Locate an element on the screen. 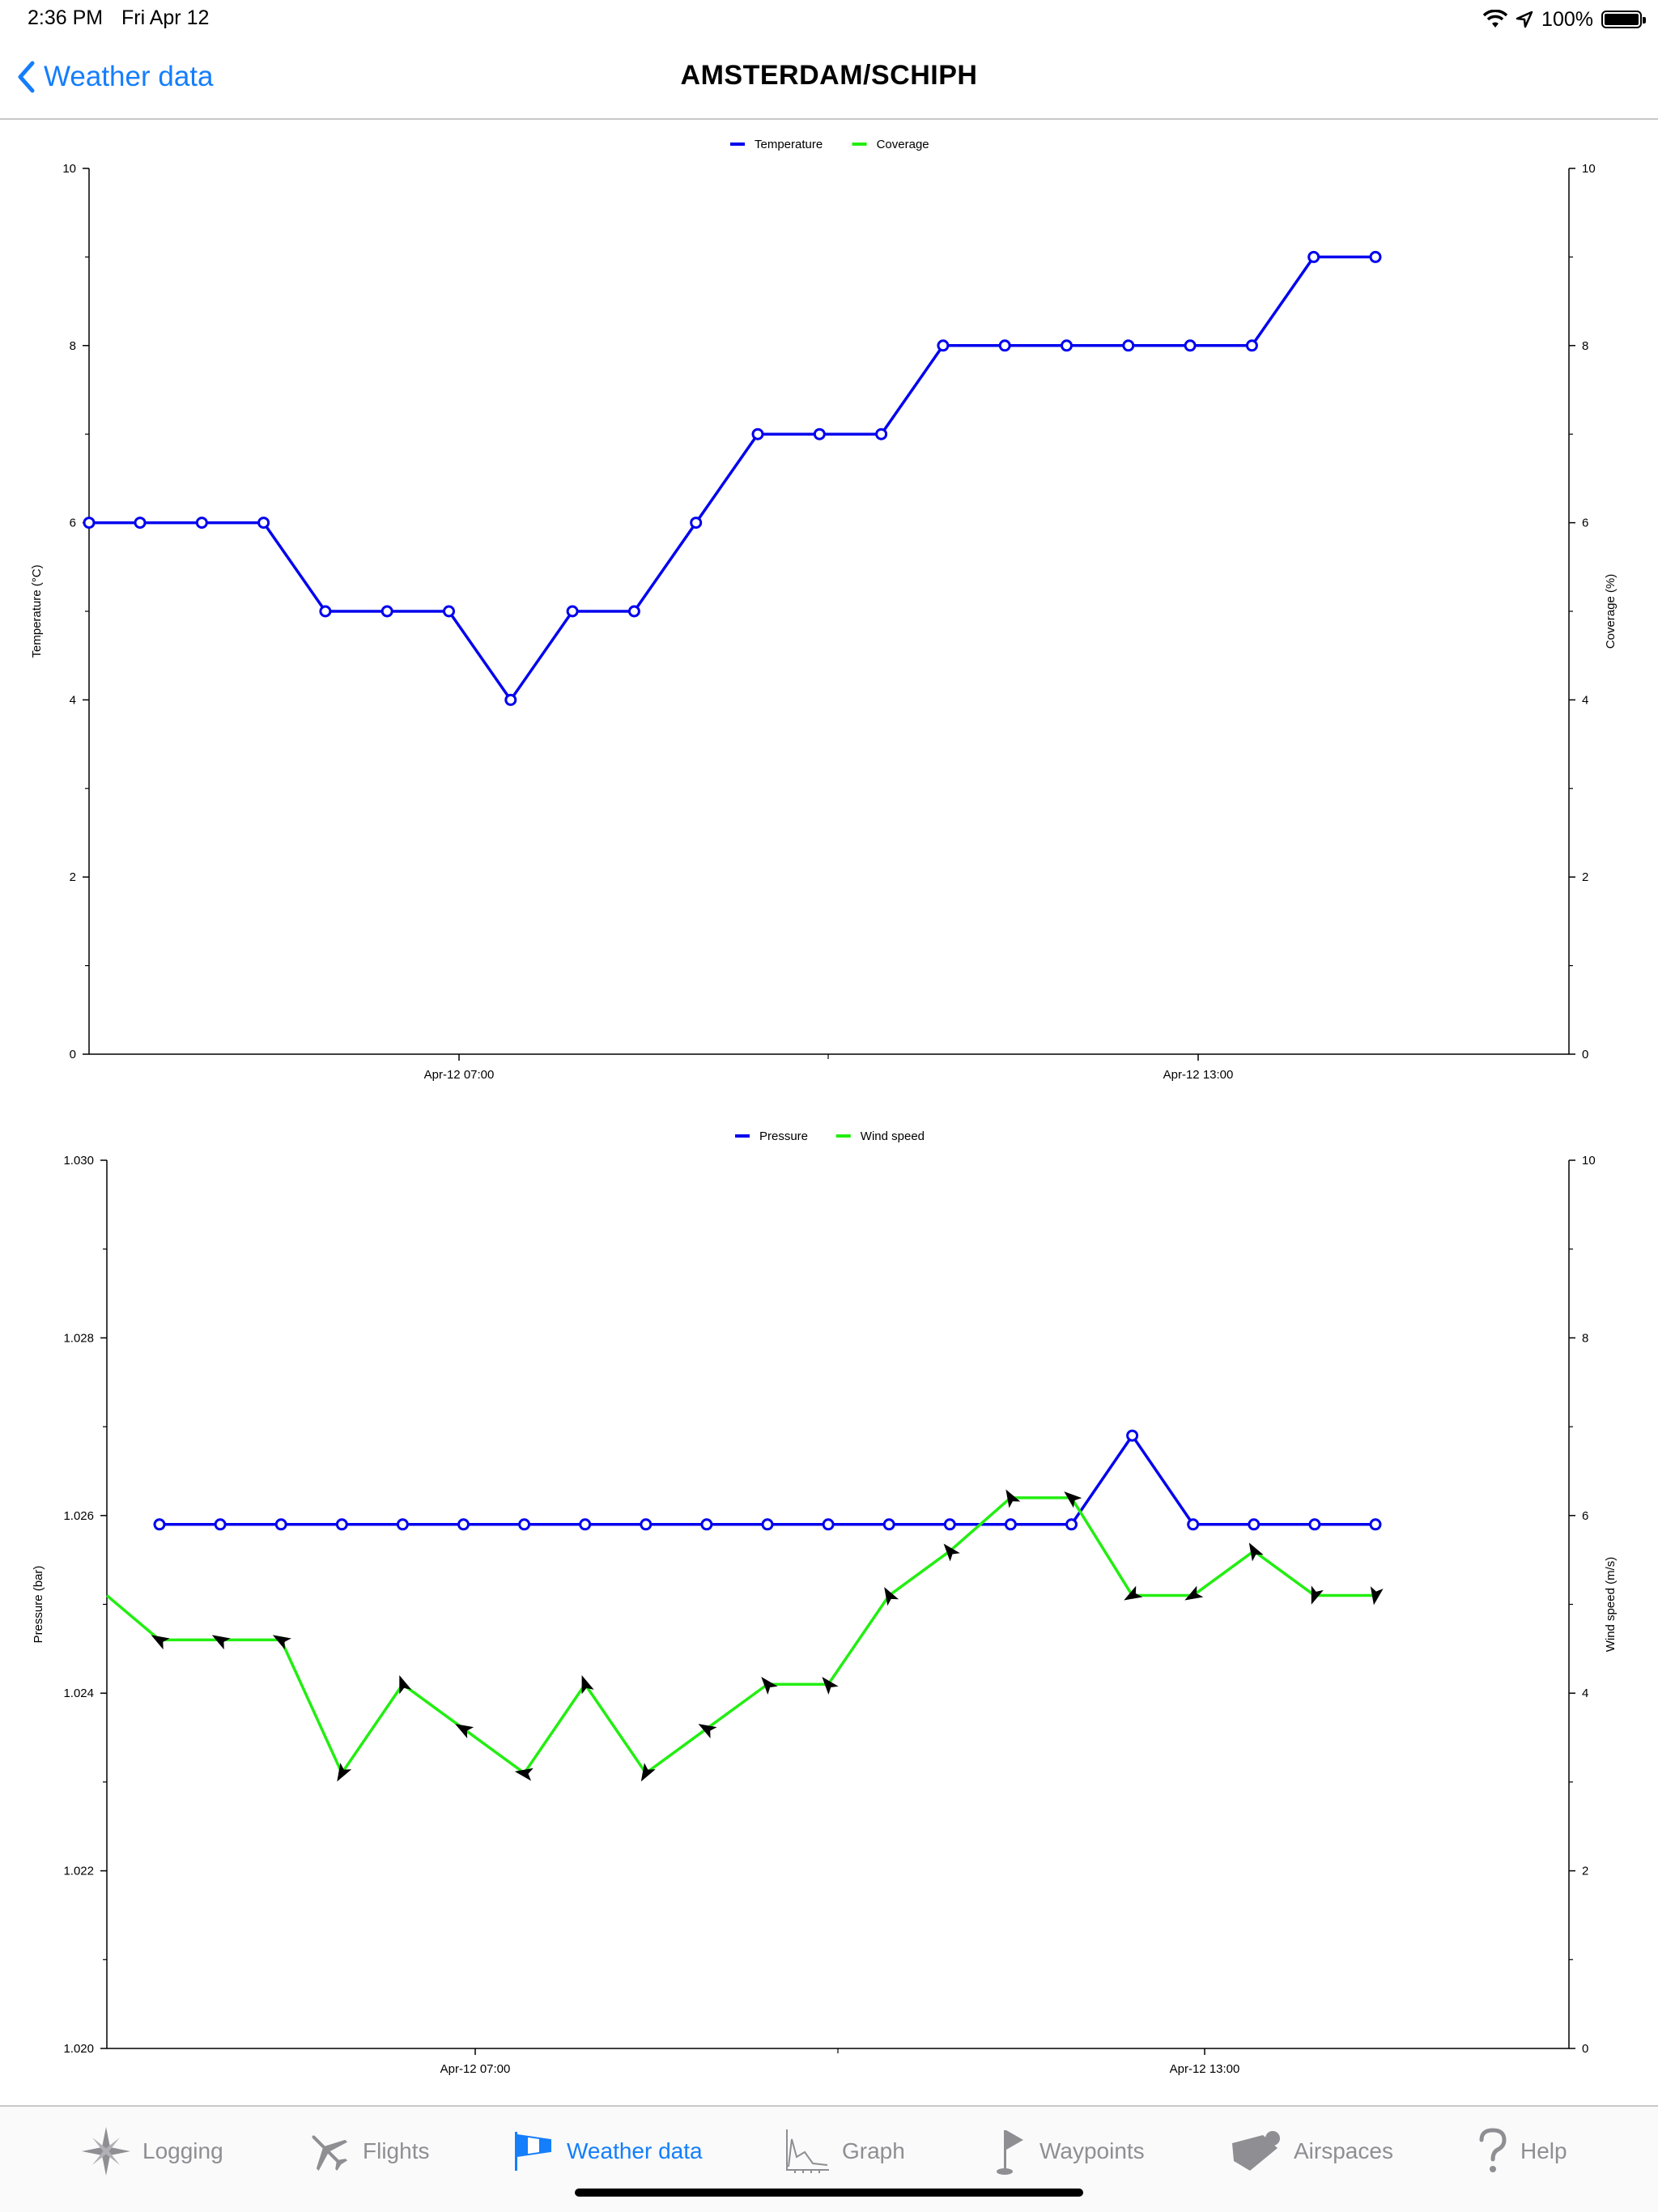 The image size is (1658, 2212). graph-icon is located at coordinates (807, 2151).